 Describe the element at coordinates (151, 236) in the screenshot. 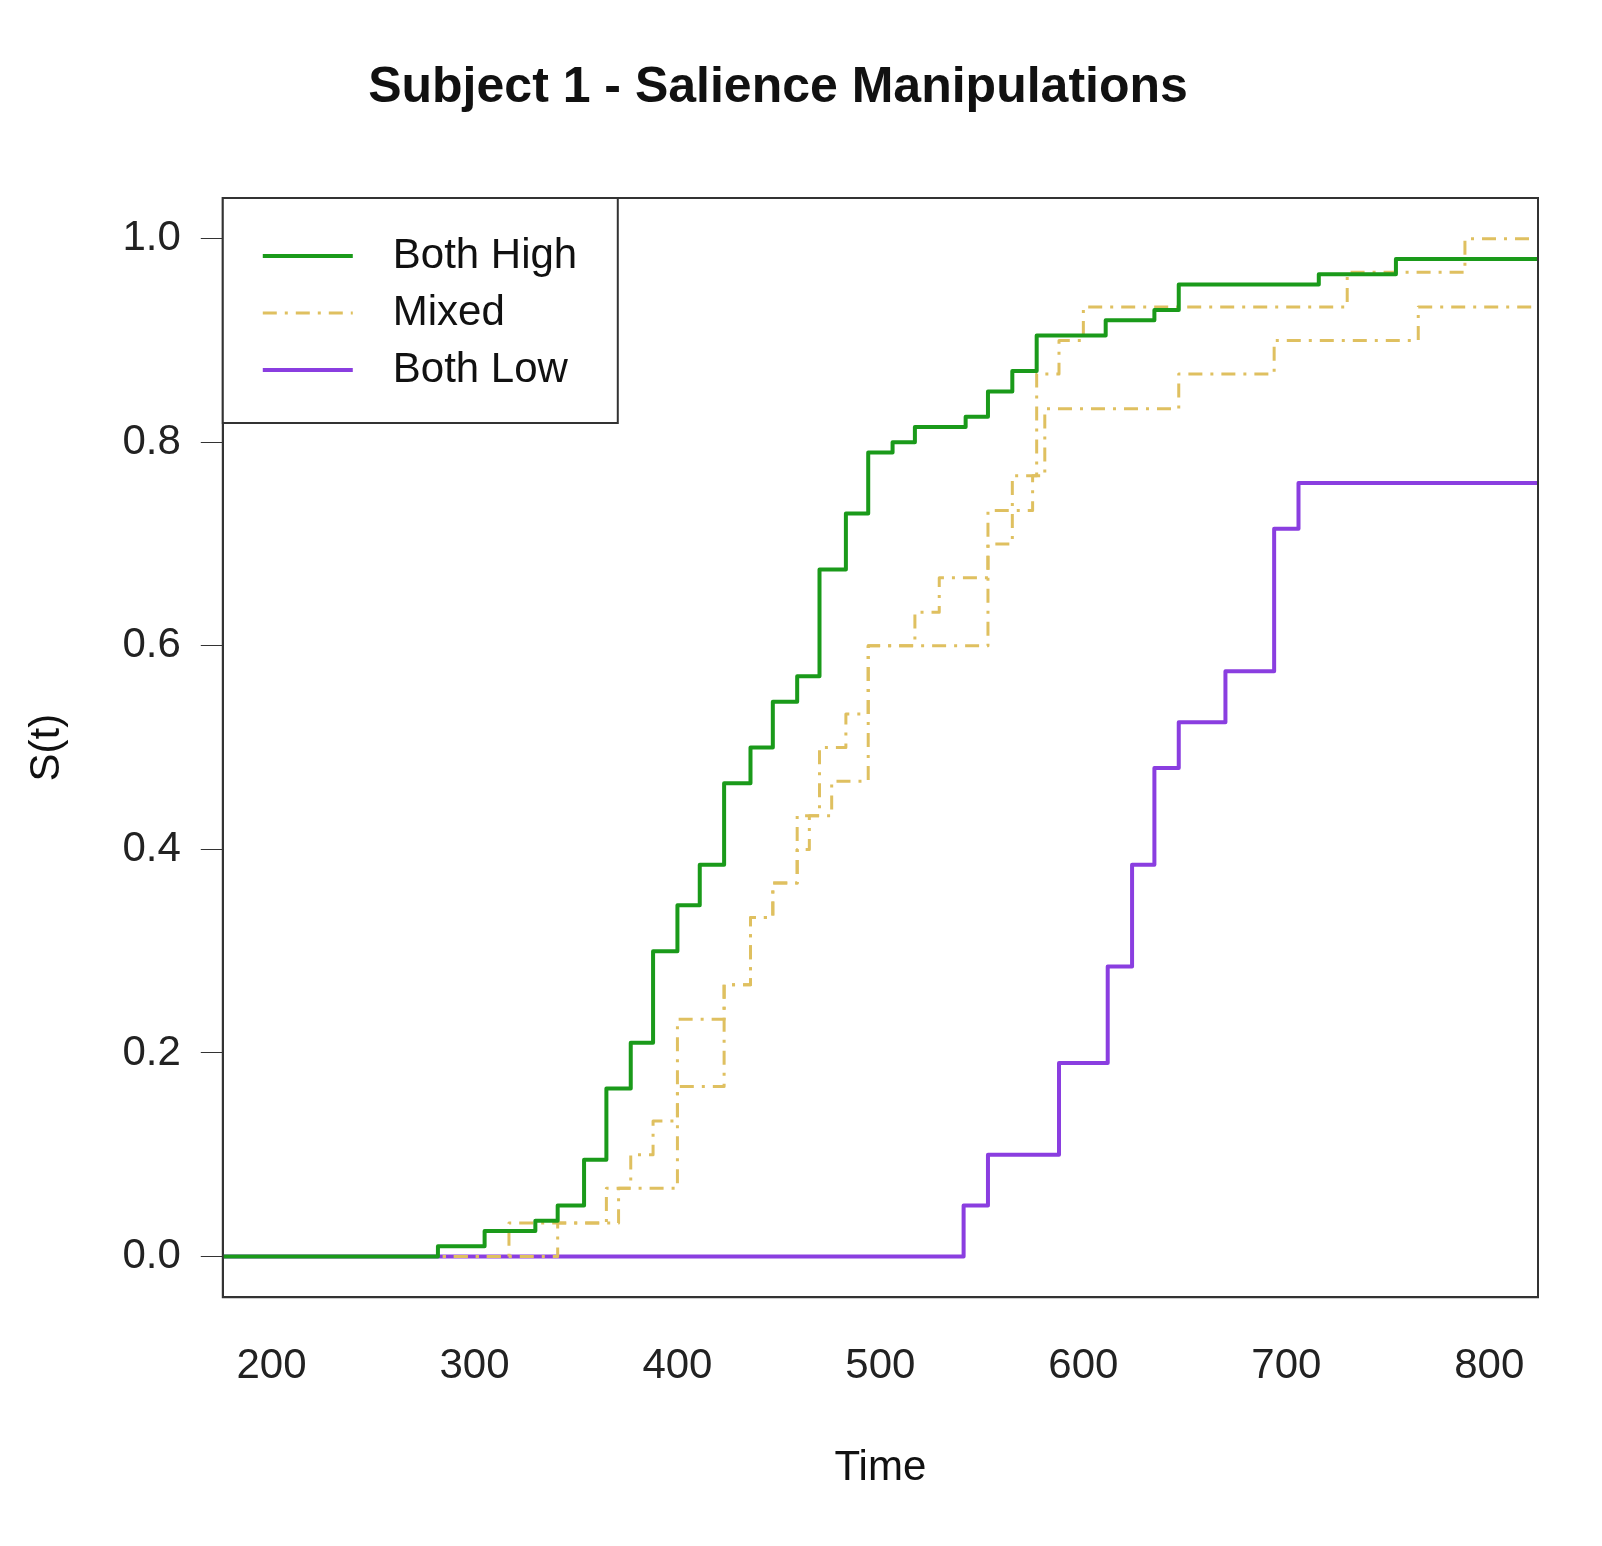

I see `y-tick-label: 1.0` at that location.